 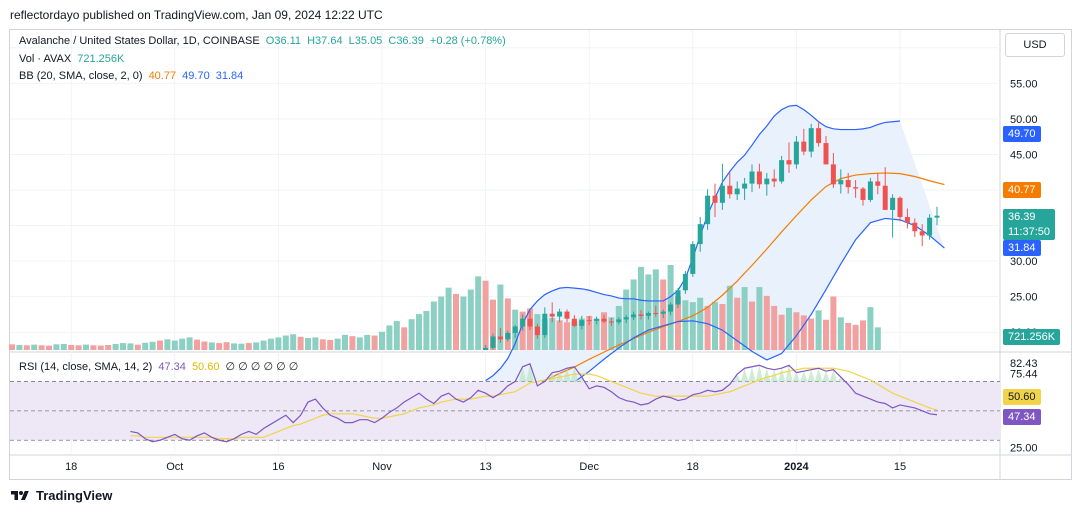 I want to click on rsi-tag: 47.34, so click(x=1022, y=417).